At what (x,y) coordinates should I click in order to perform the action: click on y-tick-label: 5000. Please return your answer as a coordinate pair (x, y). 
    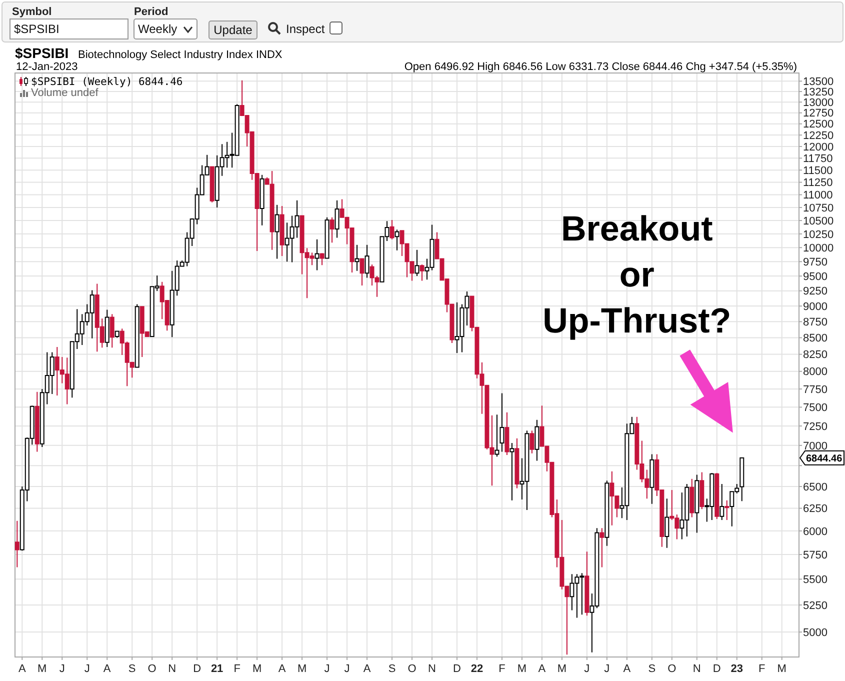
    Looking at the image, I should click on (815, 632).